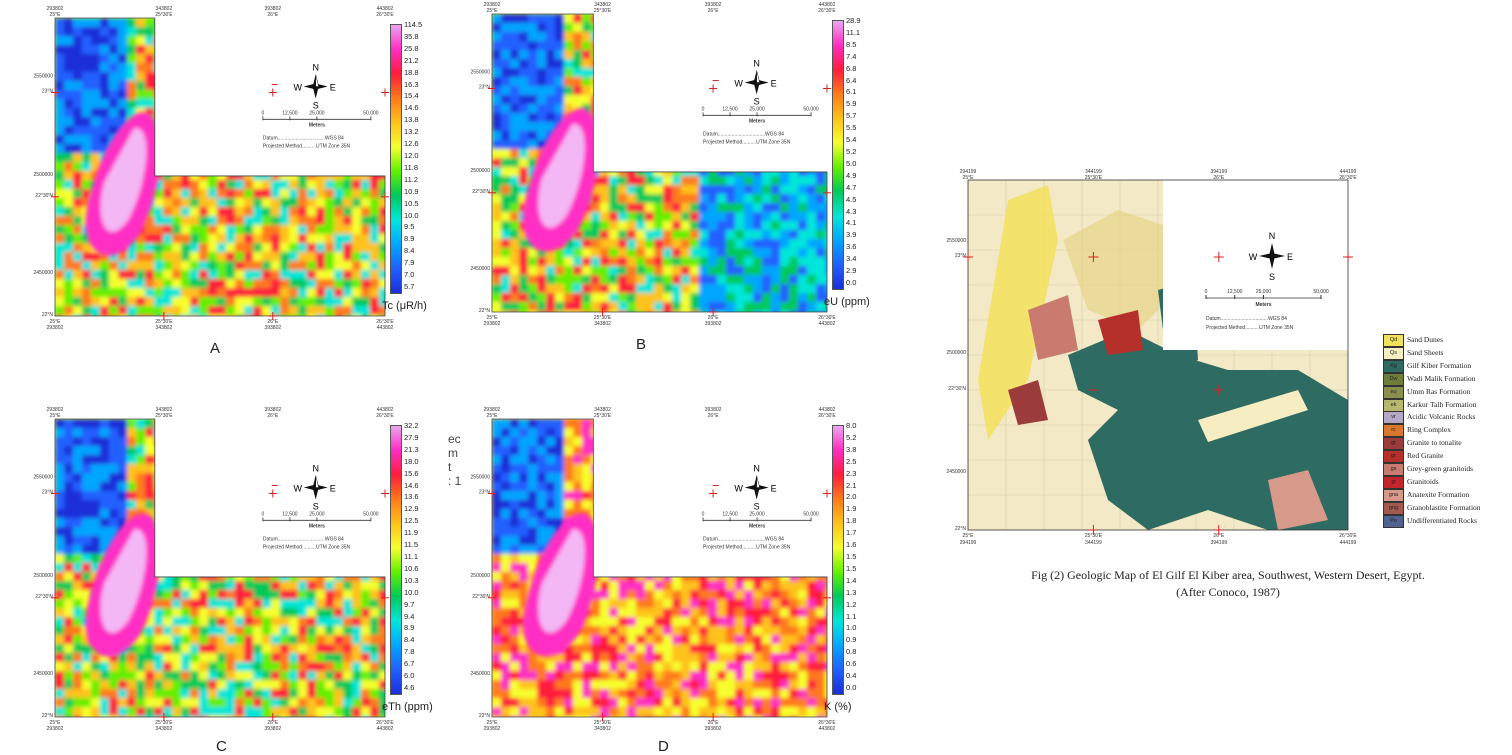  I want to click on colorbar-tick: 11.9, so click(411, 533).